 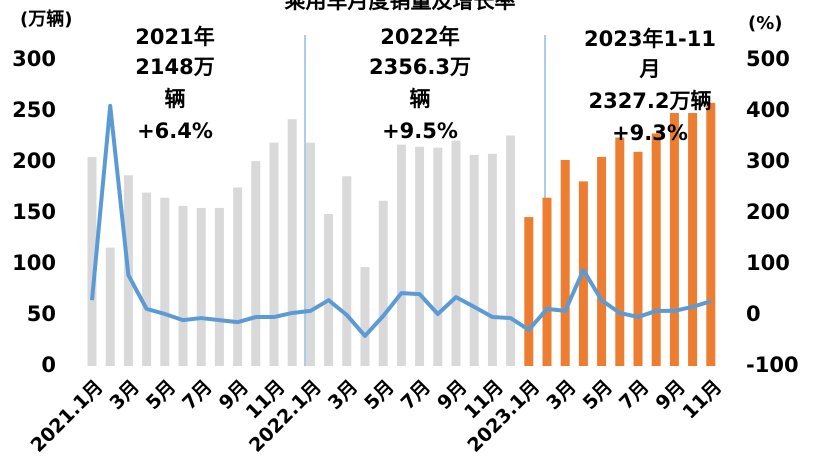 I want to click on annotation: +9.3%, so click(x=650, y=133).